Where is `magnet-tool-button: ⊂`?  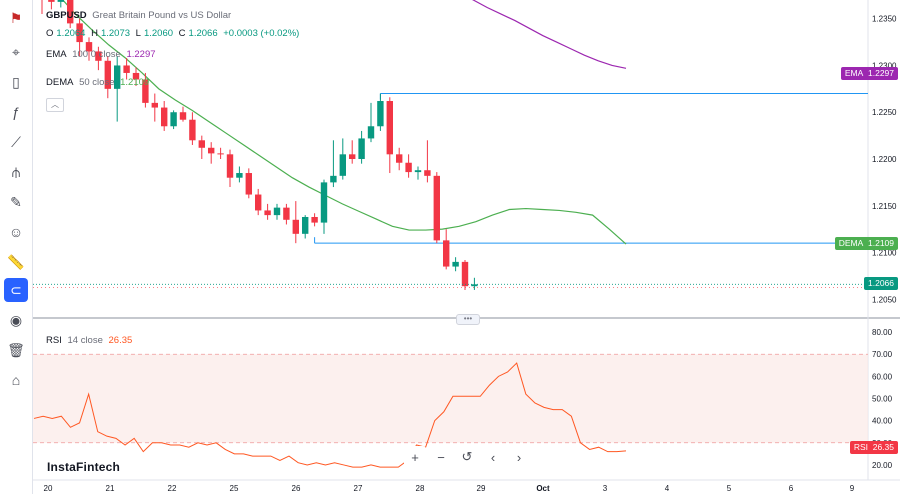 magnet-tool-button: ⊂ is located at coordinates (16, 290).